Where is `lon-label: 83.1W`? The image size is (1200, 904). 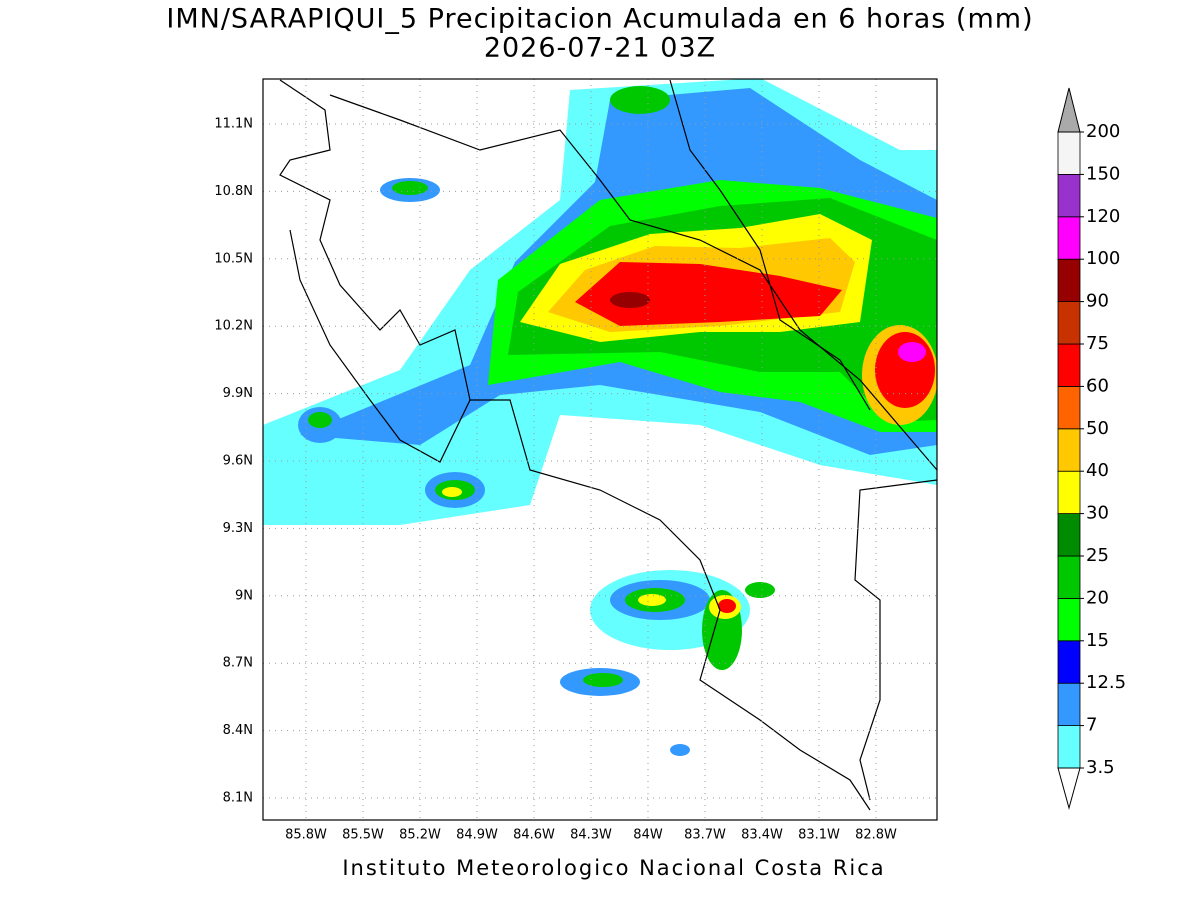 lon-label: 83.1W is located at coordinates (819, 835).